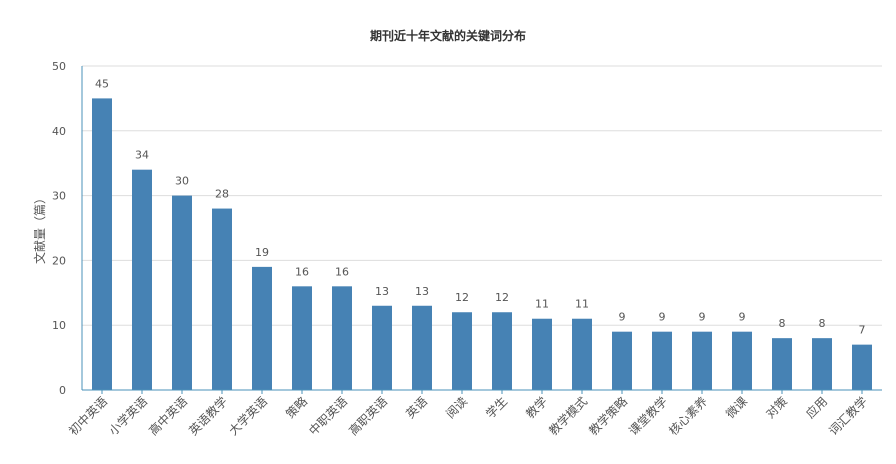 This screenshot has width=896, height=464. I want to click on x-tick-label: 核心素养, so click(688, 416).